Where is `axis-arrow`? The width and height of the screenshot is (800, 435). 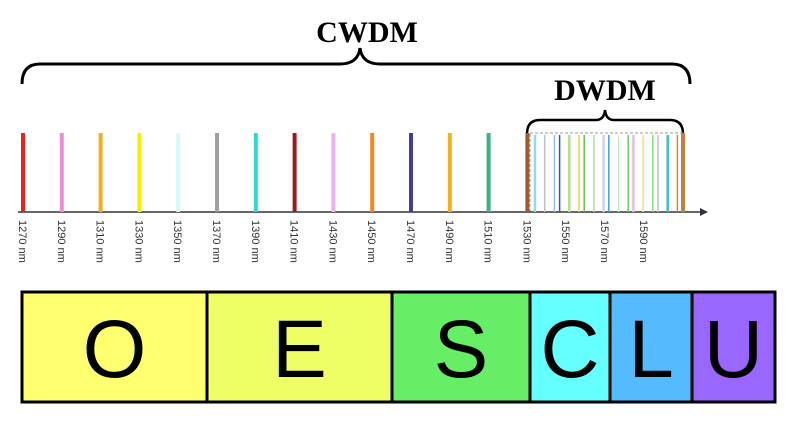 axis-arrow is located at coordinates (704, 212).